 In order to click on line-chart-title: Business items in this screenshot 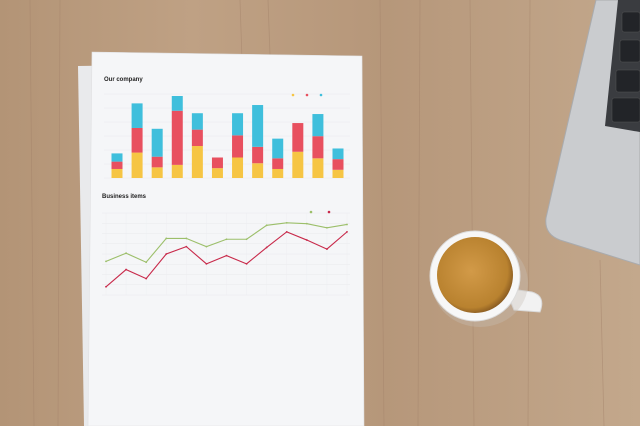, I will do `click(124, 197)`.